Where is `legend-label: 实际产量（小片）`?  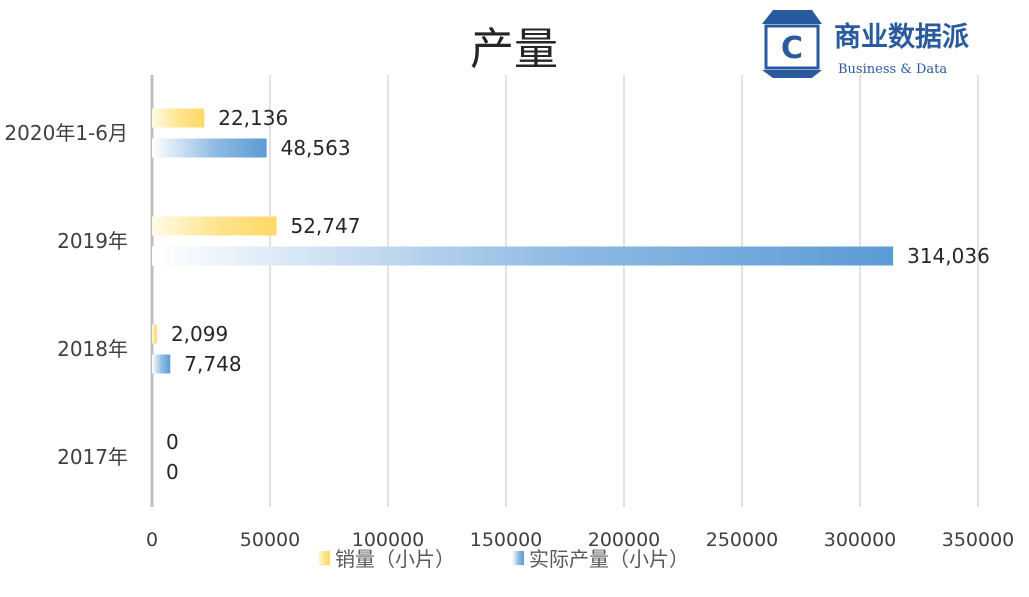 legend-label: 实际产量（小片） is located at coordinates (609, 559).